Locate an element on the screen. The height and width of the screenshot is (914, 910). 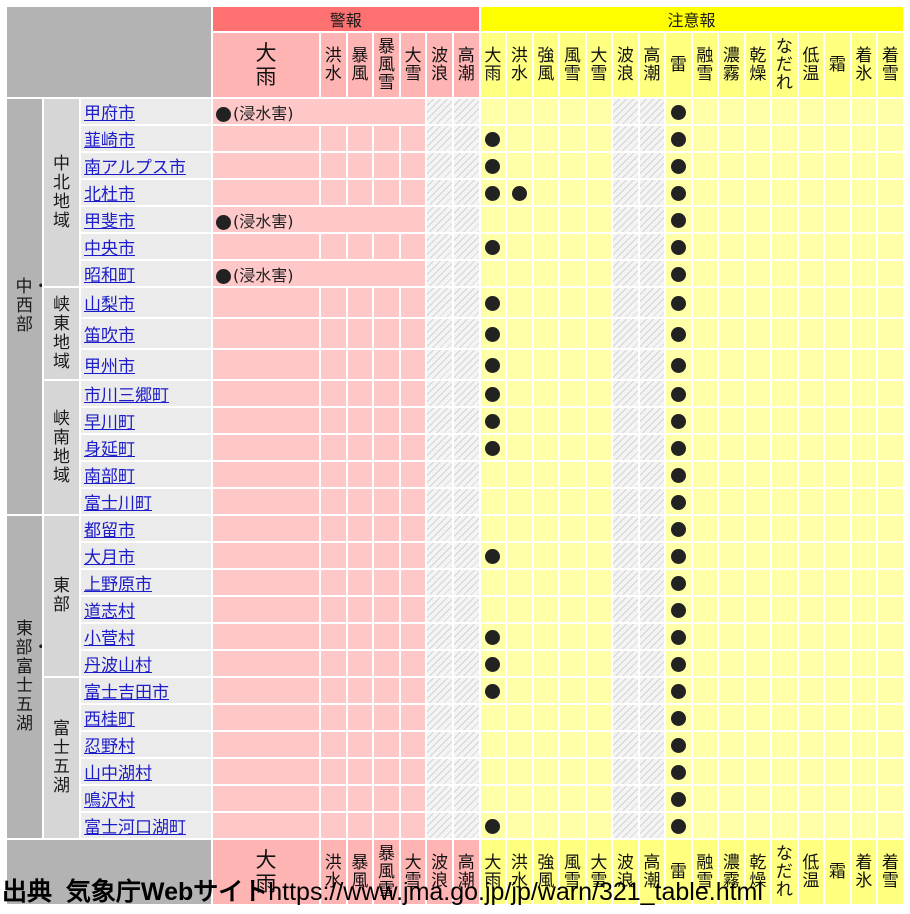
municipality-link: 甲府市 is located at coordinates (109, 114).